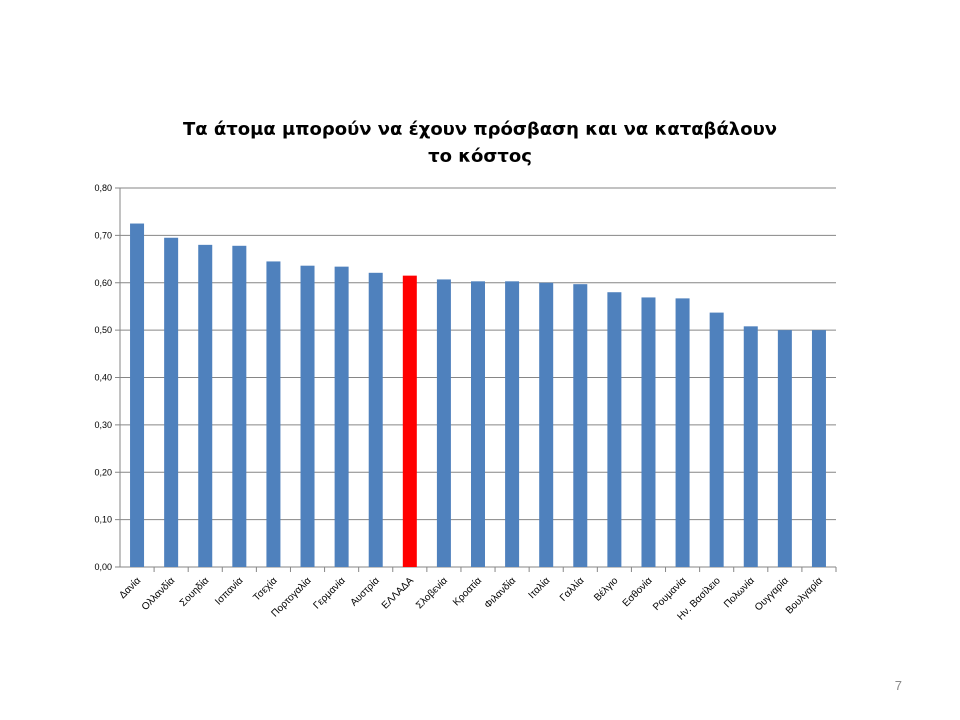 The width and height of the screenshot is (960, 720). What do you see at coordinates (500, 592) in the screenshot?
I see `x-tick-label: Φιλανδία` at bounding box center [500, 592].